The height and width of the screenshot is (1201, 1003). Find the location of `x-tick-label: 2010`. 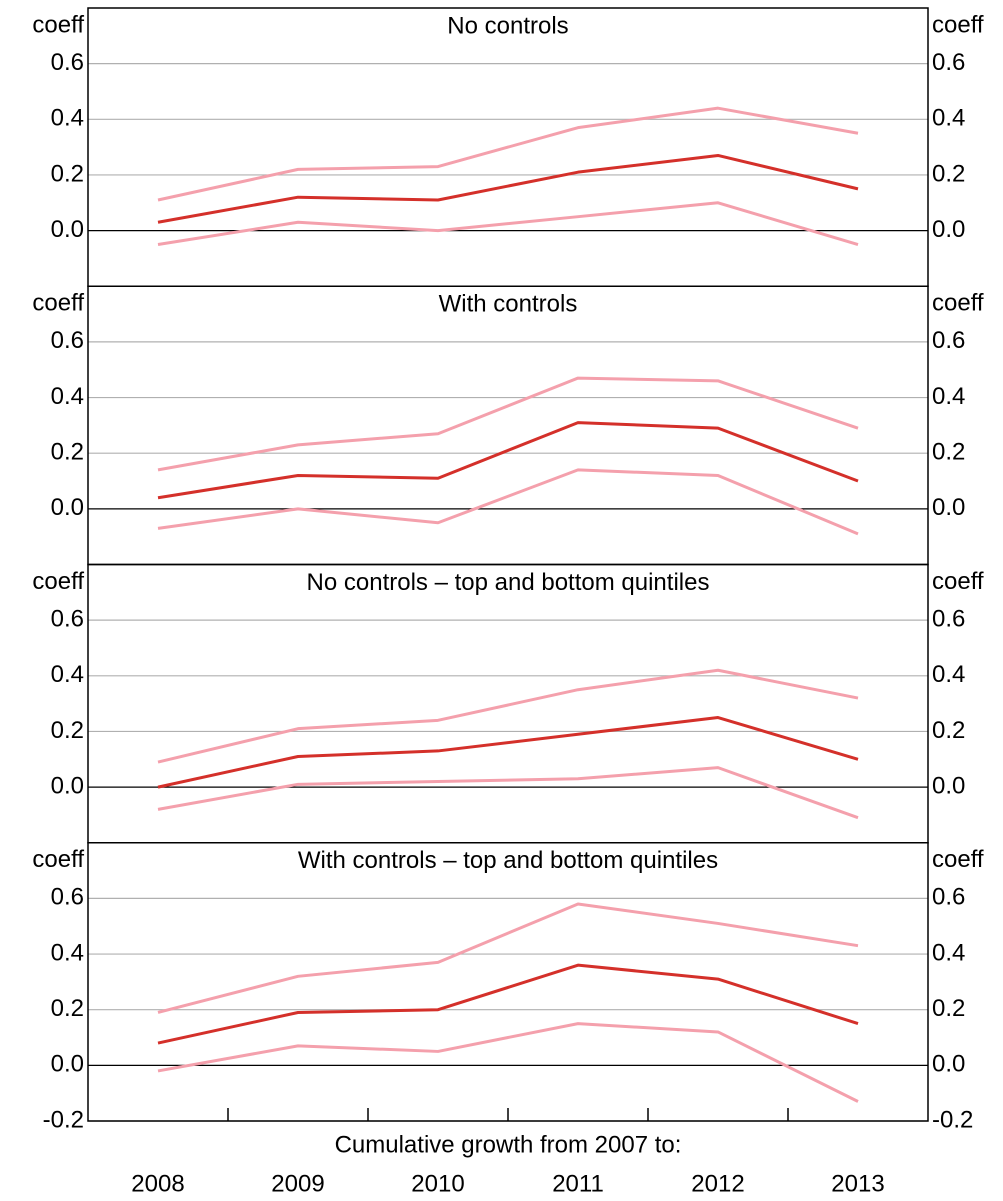

x-tick-label: 2010 is located at coordinates (437, 1183).